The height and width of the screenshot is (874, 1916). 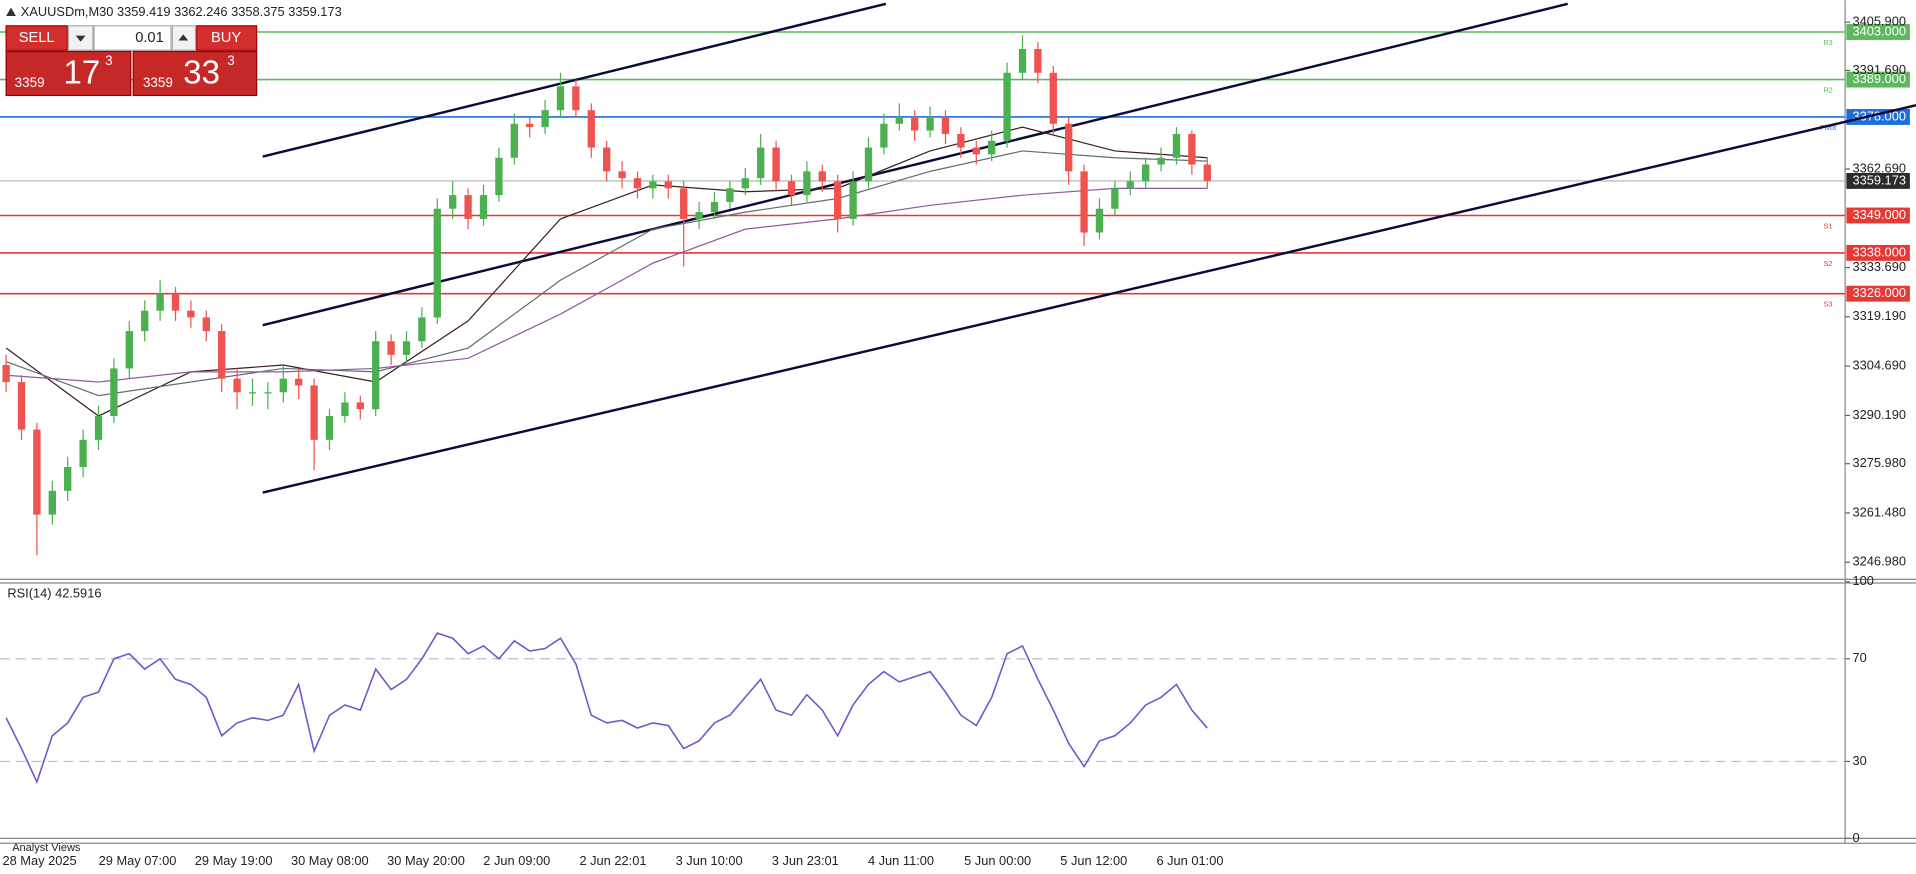 What do you see at coordinates (901, 860) in the screenshot?
I see `x-tick-label: 4 Jun 11:00` at bounding box center [901, 860].